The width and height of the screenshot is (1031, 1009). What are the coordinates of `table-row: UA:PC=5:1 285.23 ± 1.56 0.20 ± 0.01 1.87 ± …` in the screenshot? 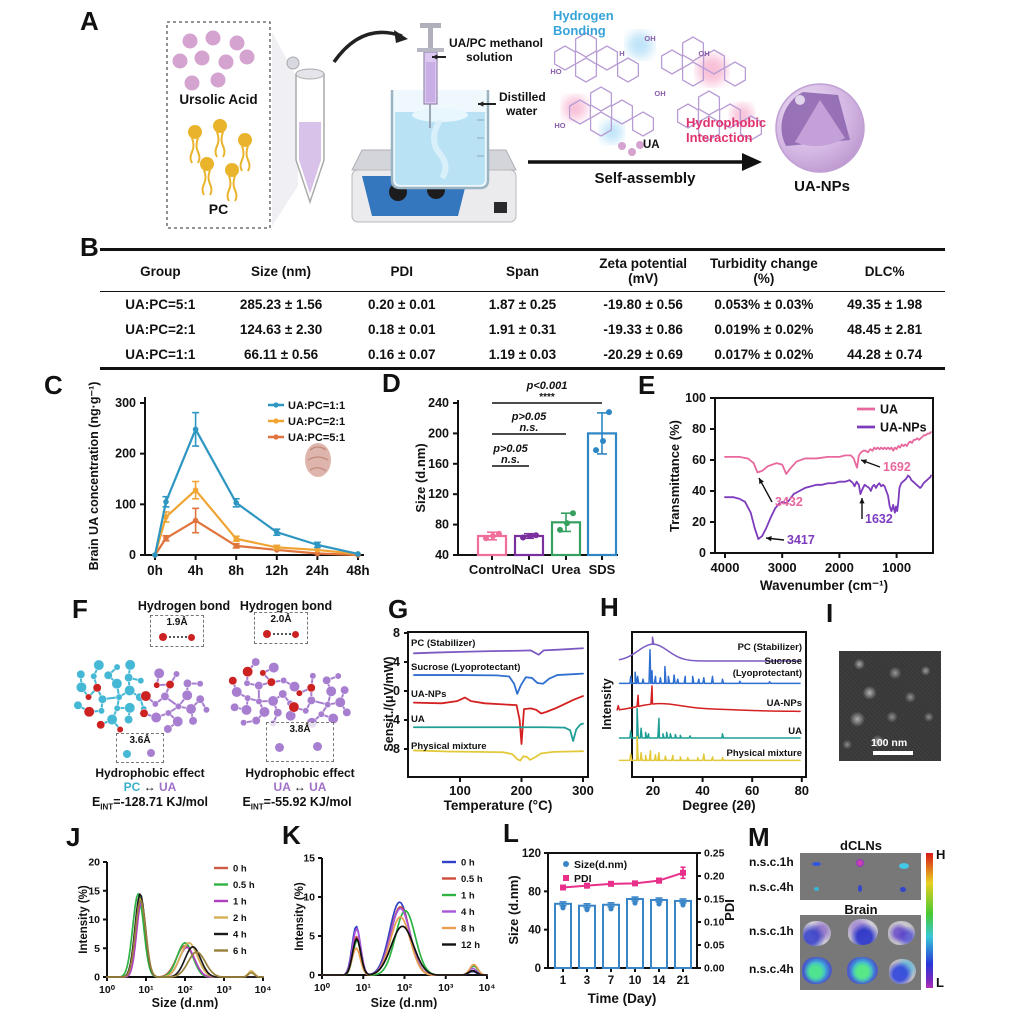 It's located at (522, 305).